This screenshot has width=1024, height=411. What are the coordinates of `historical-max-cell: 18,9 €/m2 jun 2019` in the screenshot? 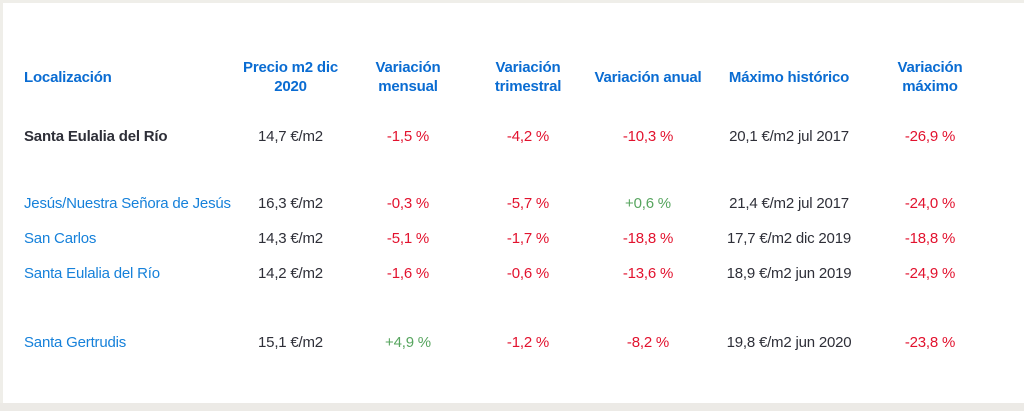 It's located at (789, 273).